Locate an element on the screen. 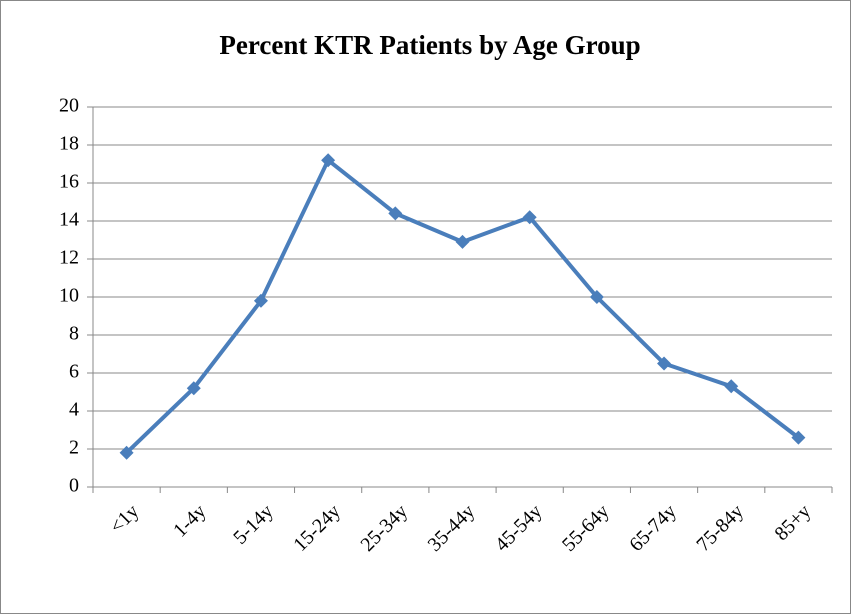 The height and width of the screenshot is (615, 852). y-tick-label: 10 is located at coordinates (69, 296).